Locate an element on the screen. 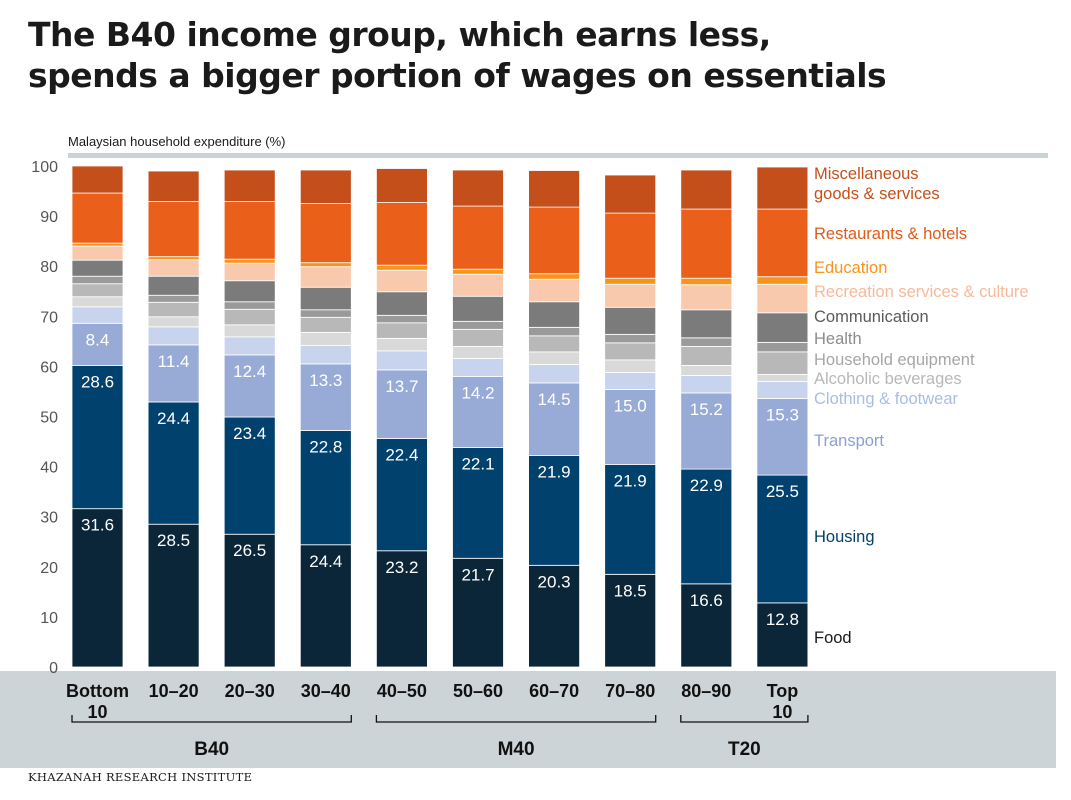 The width and height of the screenshot is (1071, 800). data-label: 22.8 is located at coordinates (325, 447).